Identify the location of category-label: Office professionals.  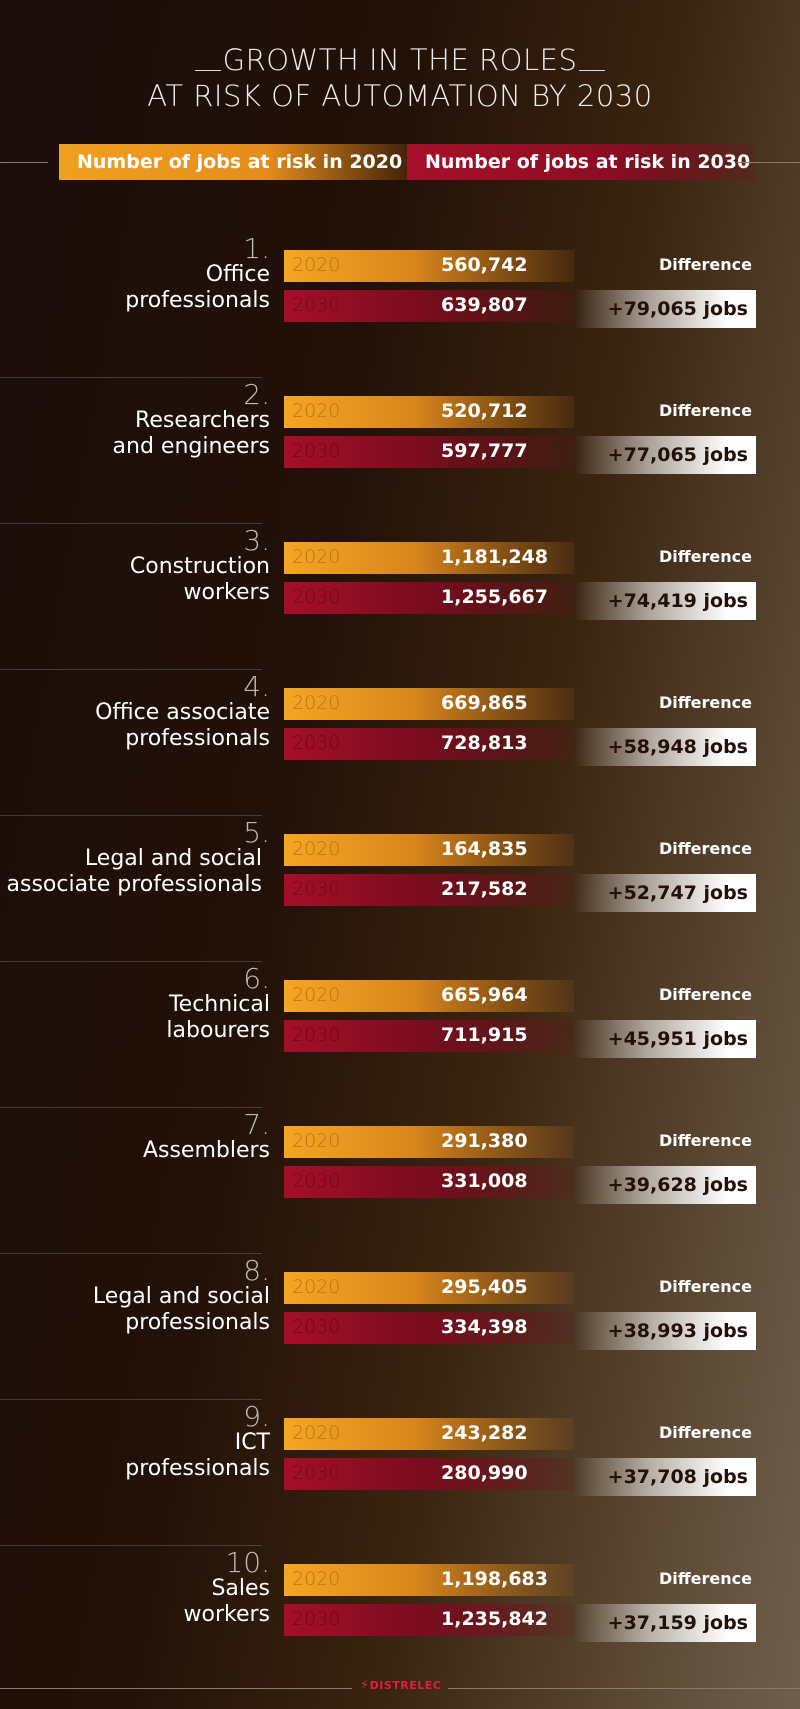
(140, 288).